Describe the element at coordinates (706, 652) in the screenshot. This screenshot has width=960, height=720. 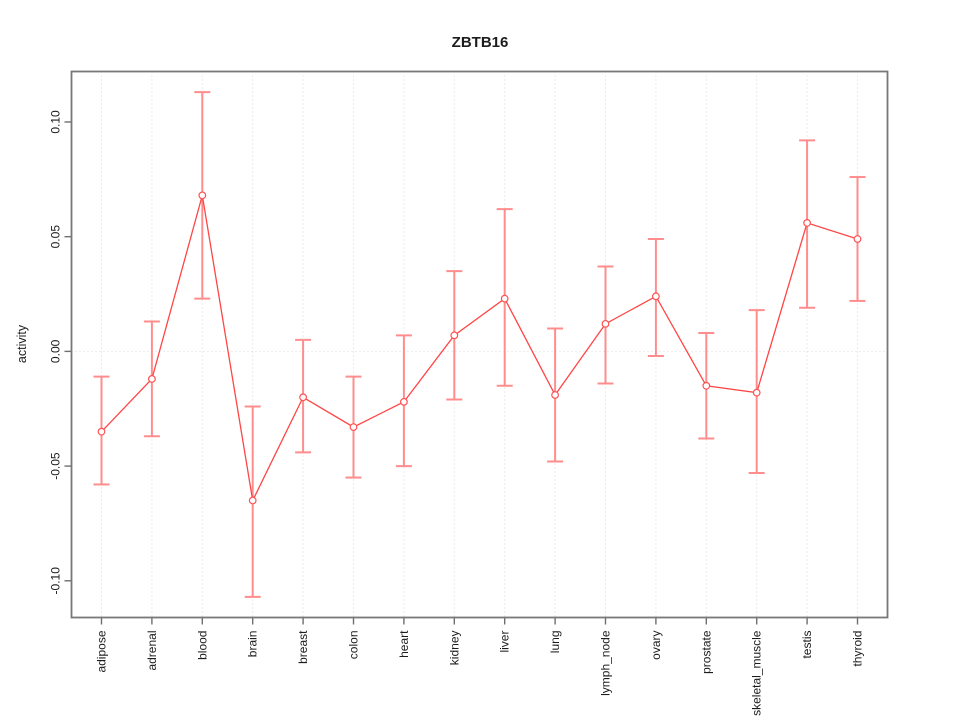
I see `x-tick-label: prostate` at that location.